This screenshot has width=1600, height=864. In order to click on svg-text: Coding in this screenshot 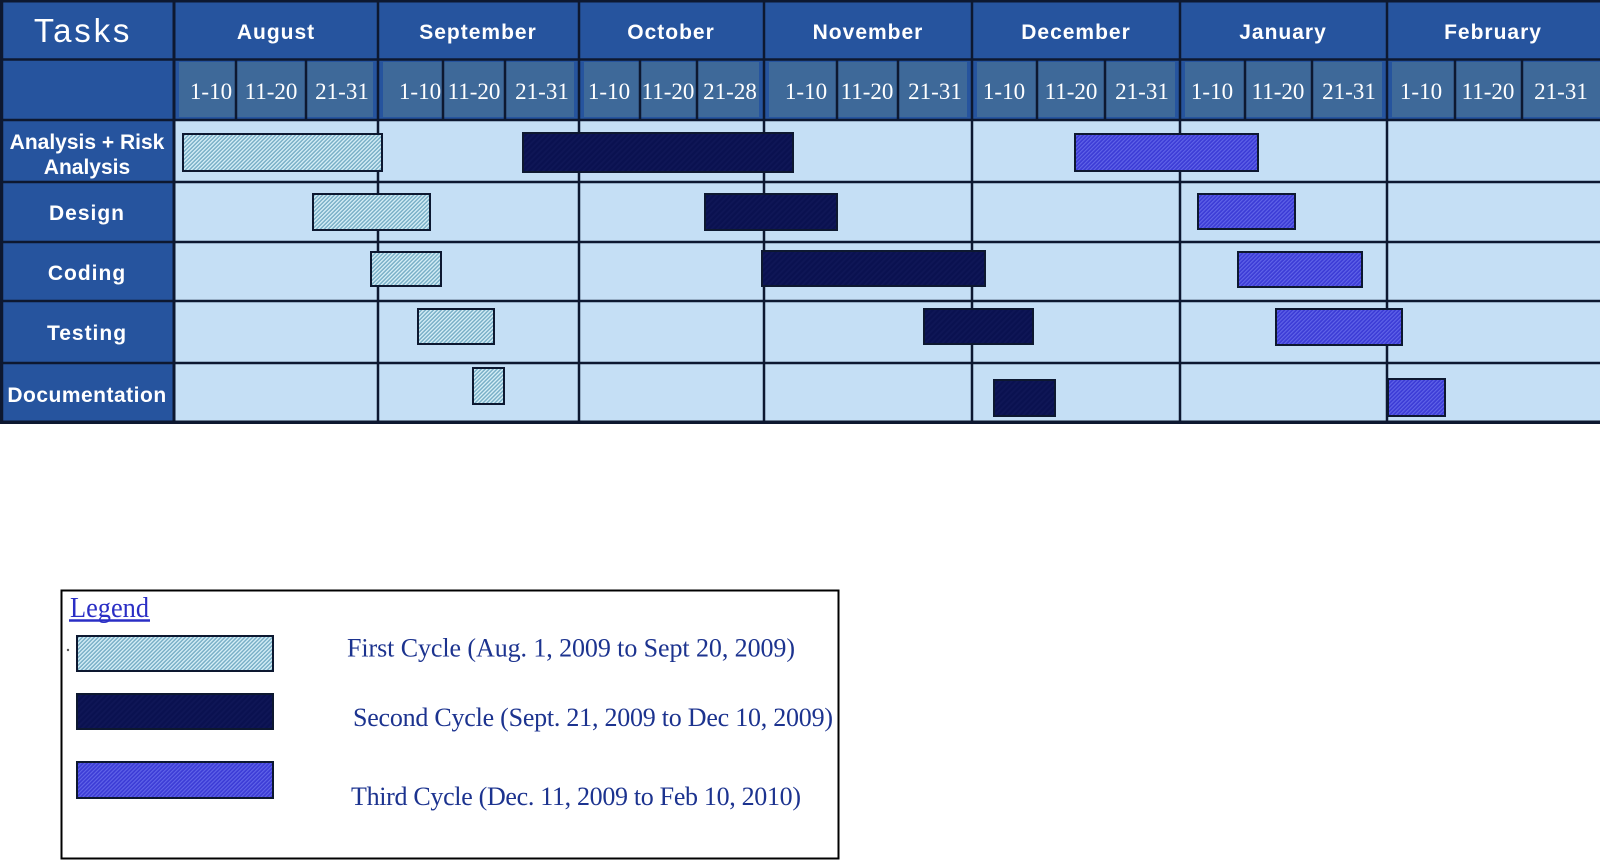, I will do `click(87, 273)`.